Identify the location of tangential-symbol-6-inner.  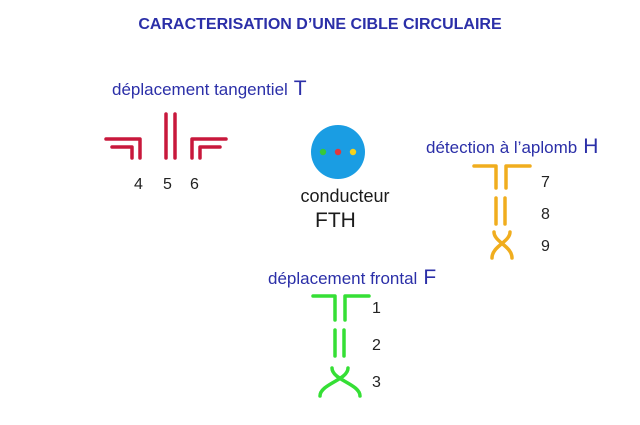
(210, 152).